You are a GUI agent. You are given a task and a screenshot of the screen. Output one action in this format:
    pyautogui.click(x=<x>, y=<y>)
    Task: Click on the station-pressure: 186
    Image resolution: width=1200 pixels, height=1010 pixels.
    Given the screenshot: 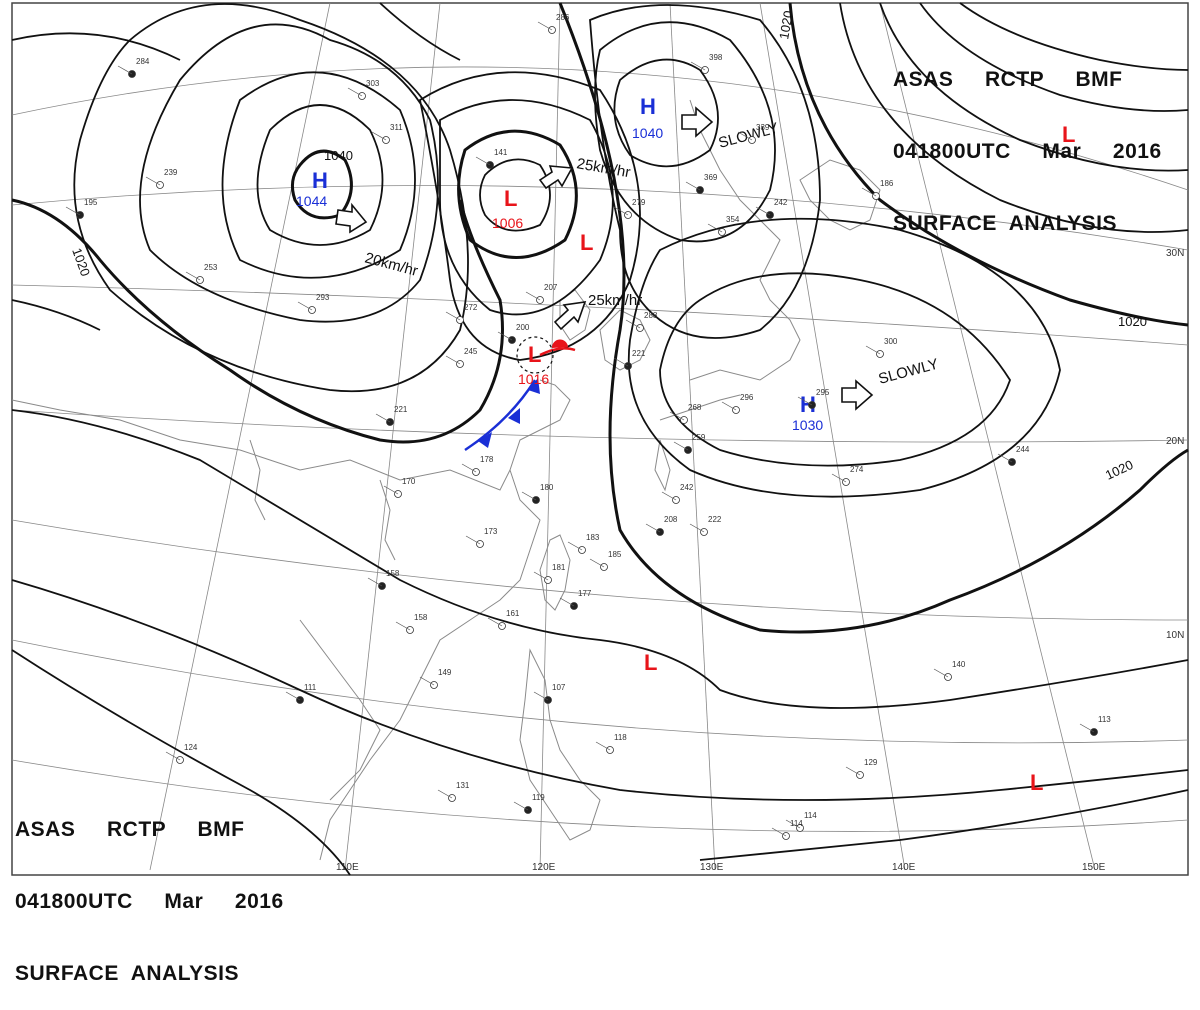 What is the action you would take?
    pyautogui.click(x=887, y=183)
    